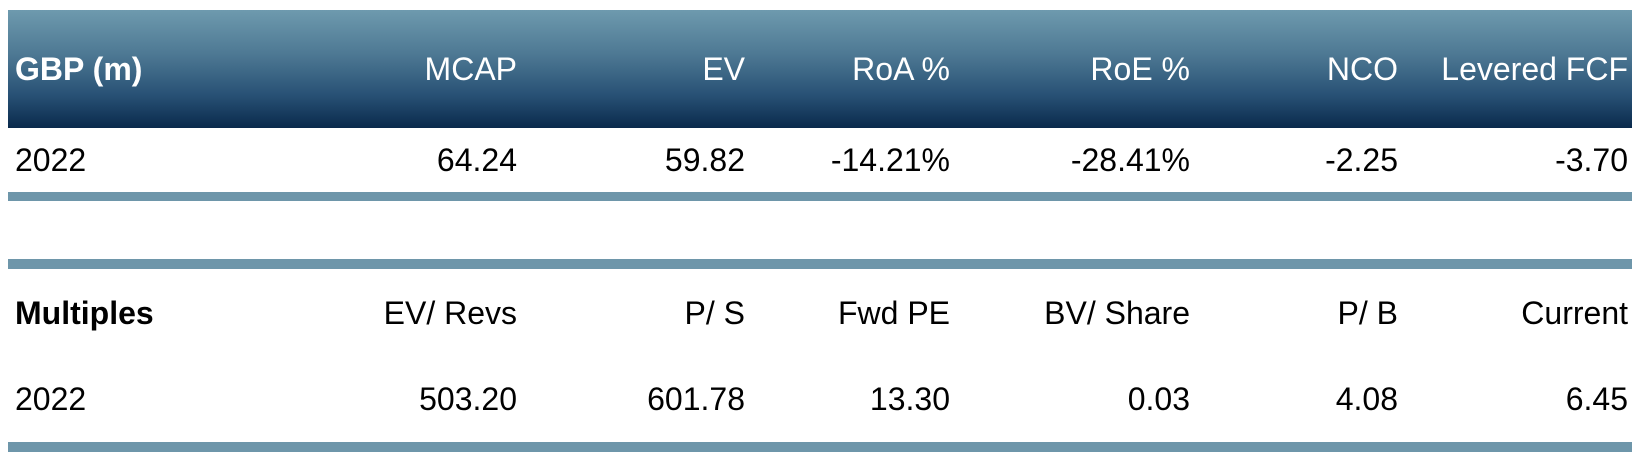 The width and height of the screenshot is (1639, 459). What do you see at coordinates (1361, 160) in the screenshot?
I see `value-nco: -2.25` at bounding box center [1361, 160].